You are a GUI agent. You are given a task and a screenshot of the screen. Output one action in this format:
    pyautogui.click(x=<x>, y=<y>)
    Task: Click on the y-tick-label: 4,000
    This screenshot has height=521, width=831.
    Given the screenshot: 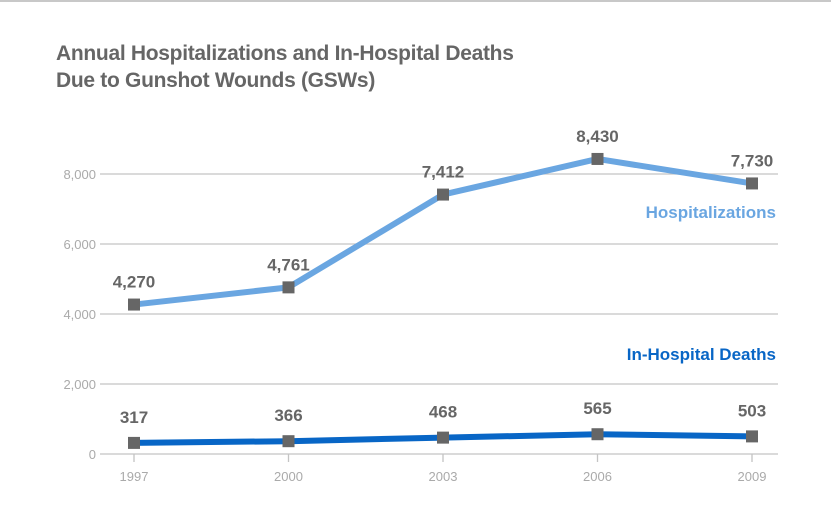 What is the action you would take?
    pyautogui.click(x=79, y=314)
    